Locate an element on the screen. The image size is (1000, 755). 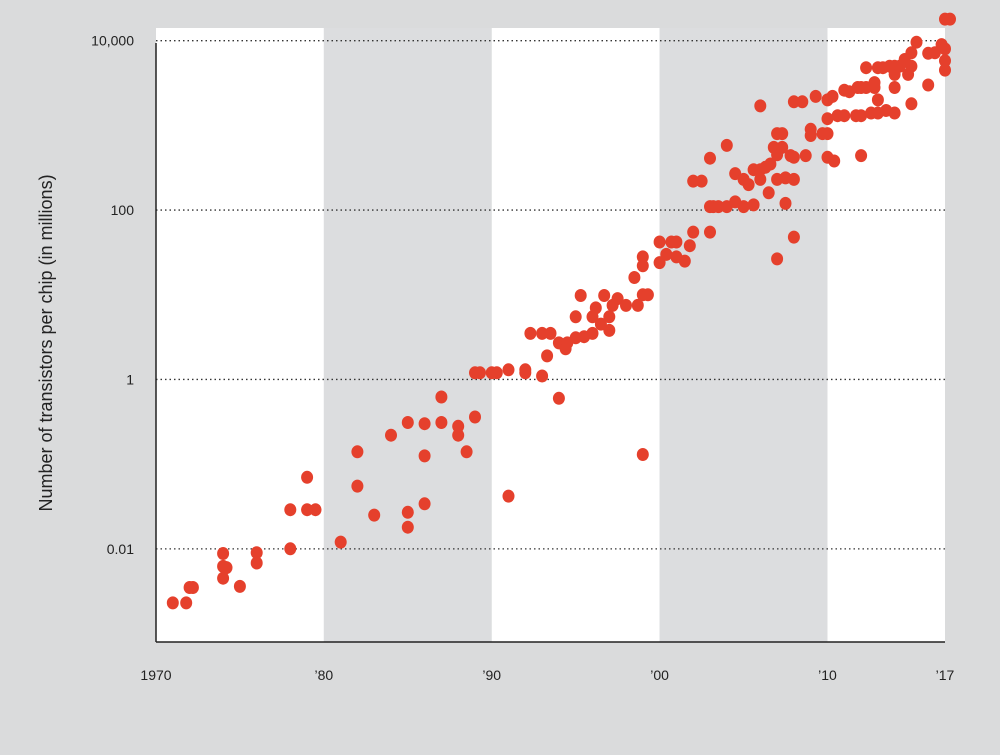
x-tick-label-2: ’90 is located at coordinates (491, 675).